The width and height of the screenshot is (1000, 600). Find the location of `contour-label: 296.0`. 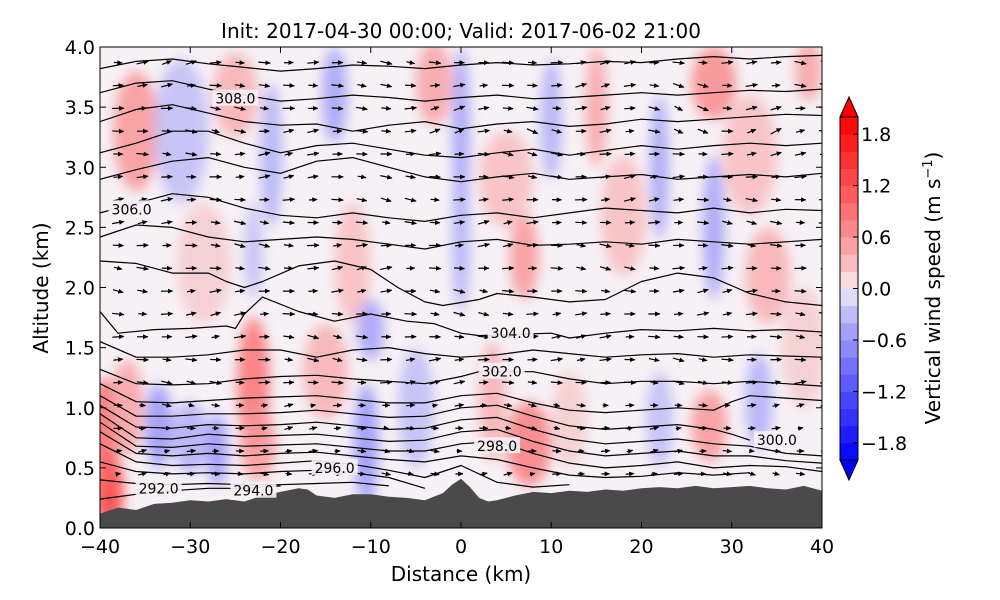

contour-label: 296.0 is located at coordinates (335, 469).